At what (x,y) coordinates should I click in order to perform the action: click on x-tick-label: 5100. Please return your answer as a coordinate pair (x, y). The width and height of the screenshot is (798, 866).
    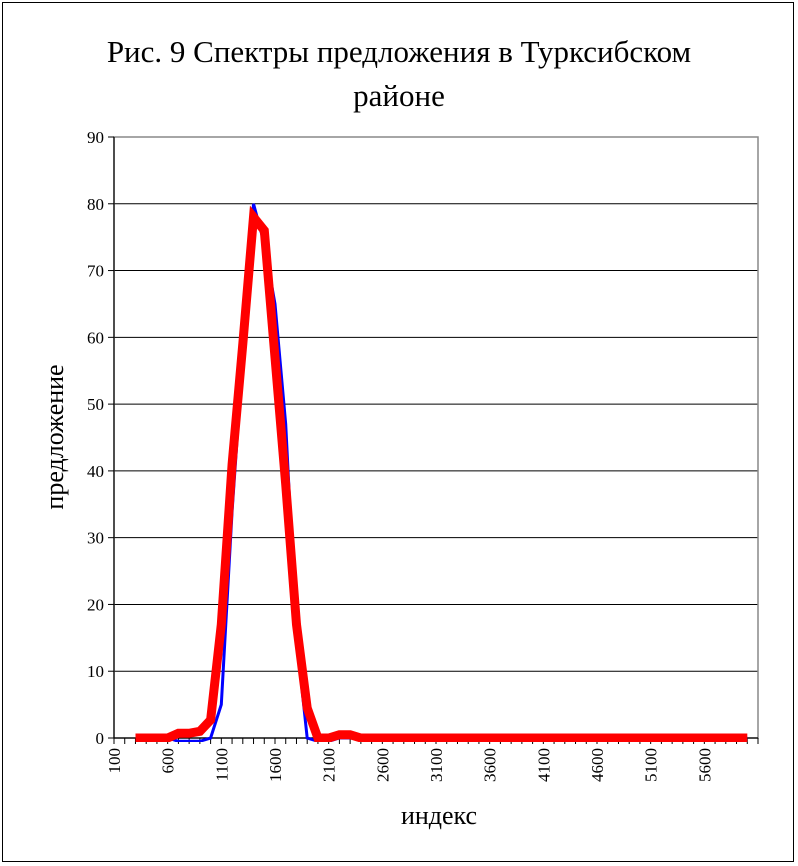
    Looking at the image, I should click on (651, 765).